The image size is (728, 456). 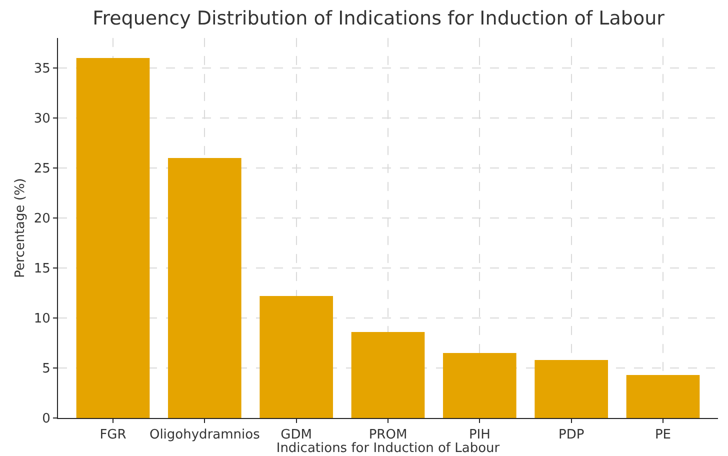 What do you see at coordinates (388, 448) in the screenshot?
I see `x-axis-title: Indications for Induction of Labour` at bounding box center [388, 448].